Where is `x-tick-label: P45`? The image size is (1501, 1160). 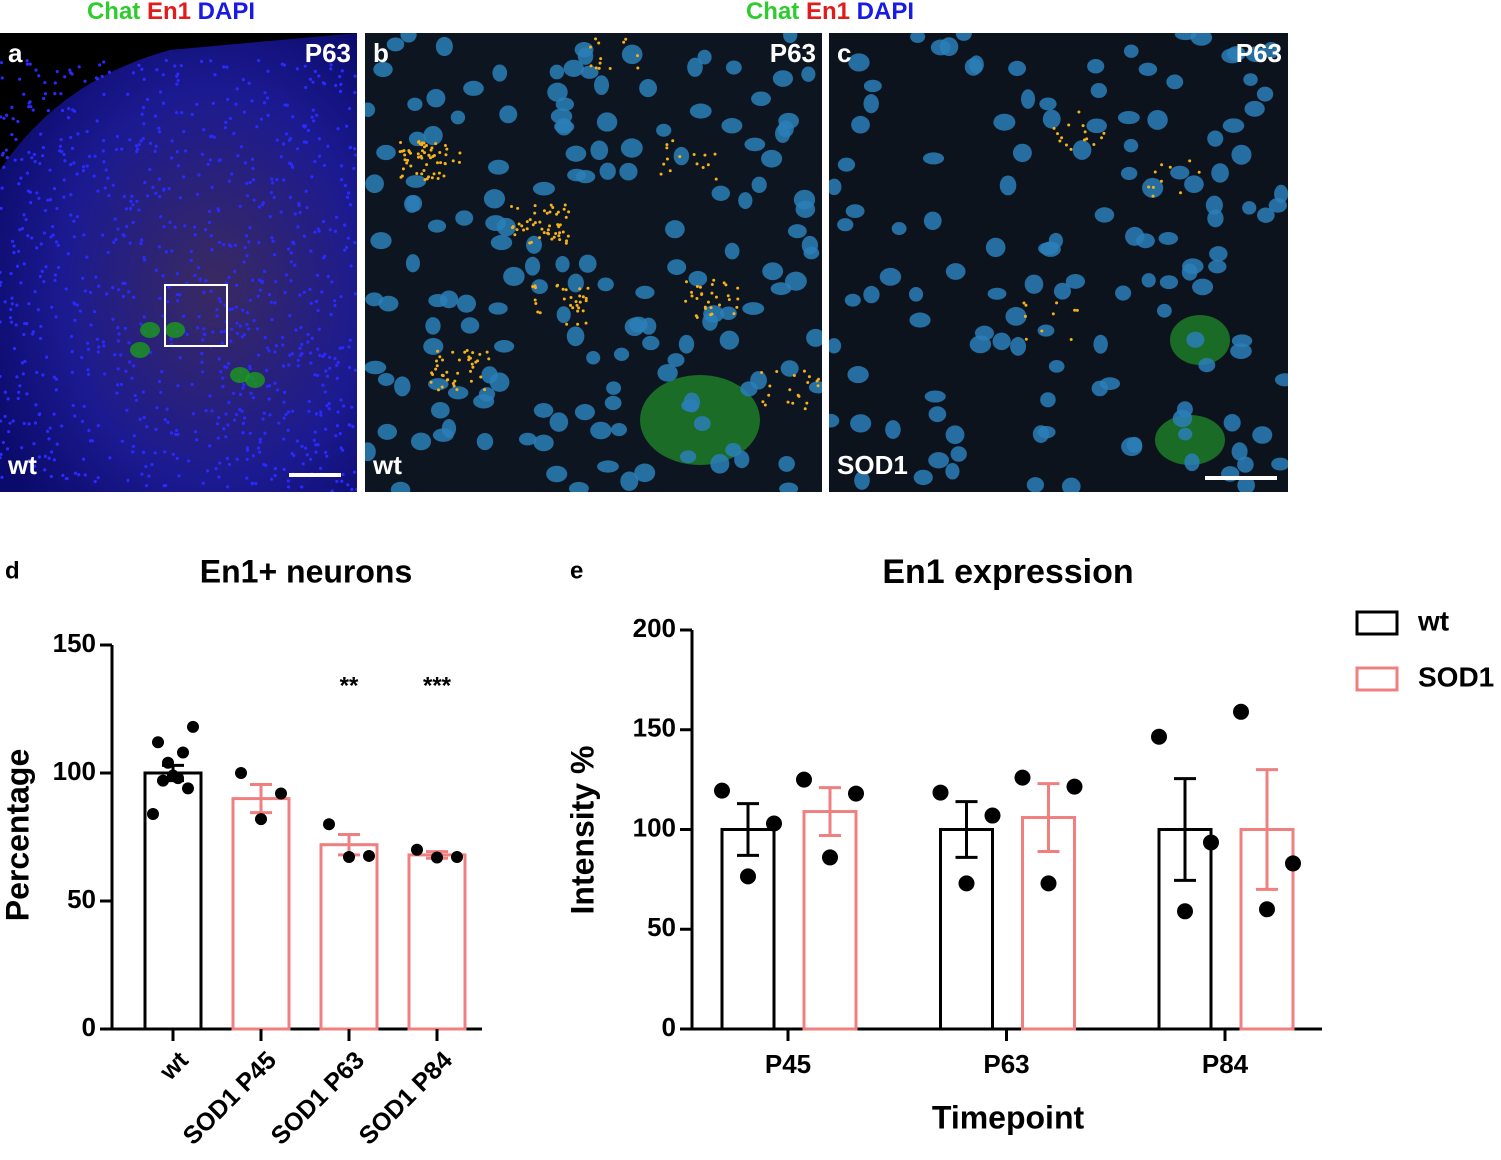 x-tick-label: P45 is located at coordinates (788, 1064).